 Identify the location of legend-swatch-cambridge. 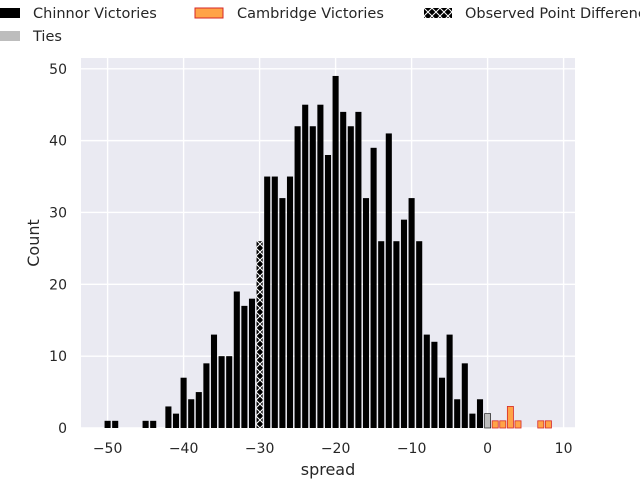
(209, 13).